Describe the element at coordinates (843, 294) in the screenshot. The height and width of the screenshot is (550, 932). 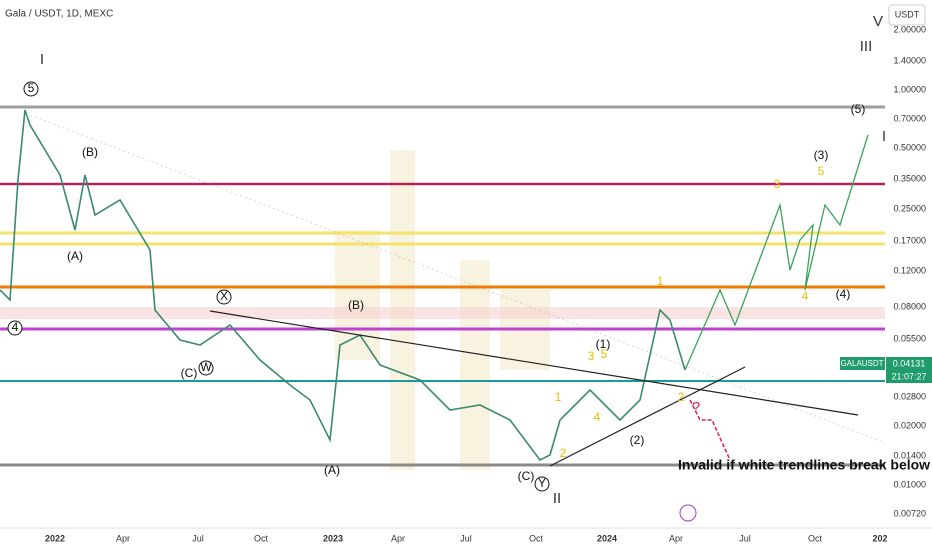
I see `wave-label: (4)` at that location.